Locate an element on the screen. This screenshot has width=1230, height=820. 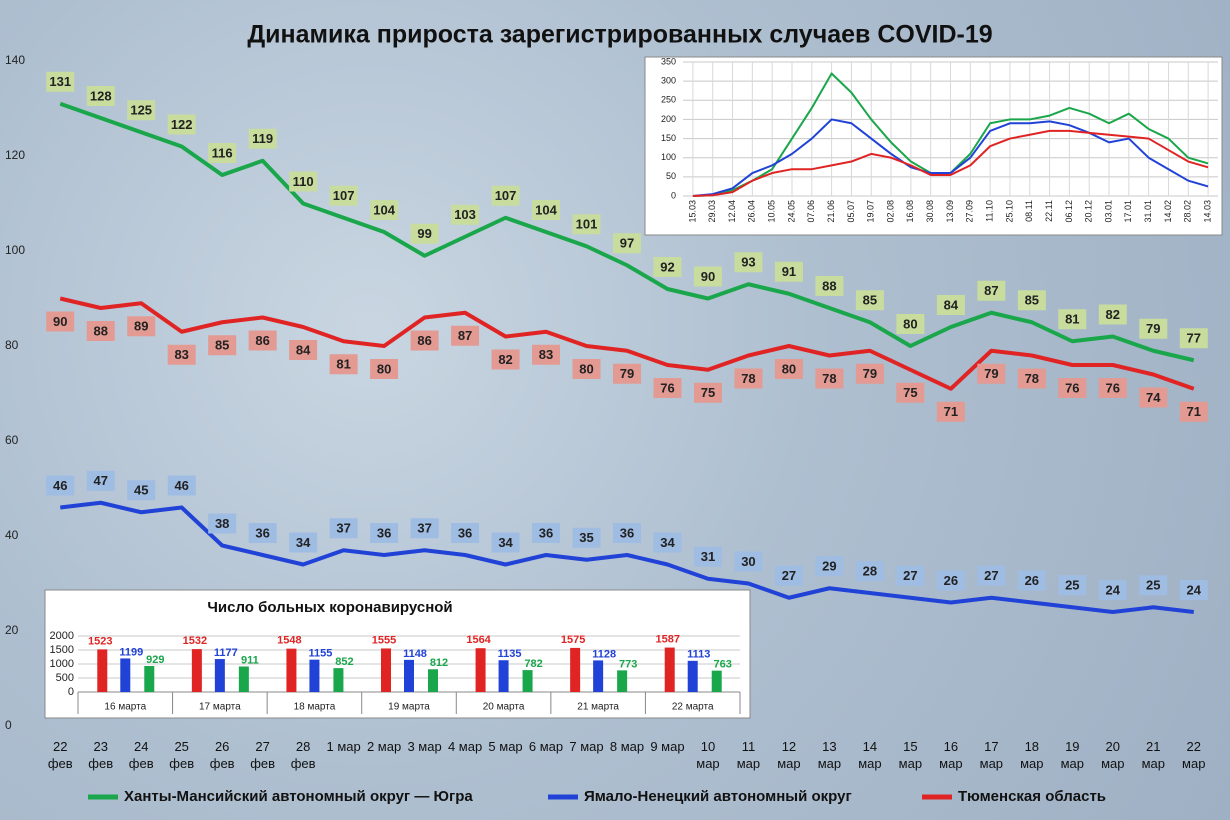
x-tick-label: 11.10 is located at coordinates (990, 211).